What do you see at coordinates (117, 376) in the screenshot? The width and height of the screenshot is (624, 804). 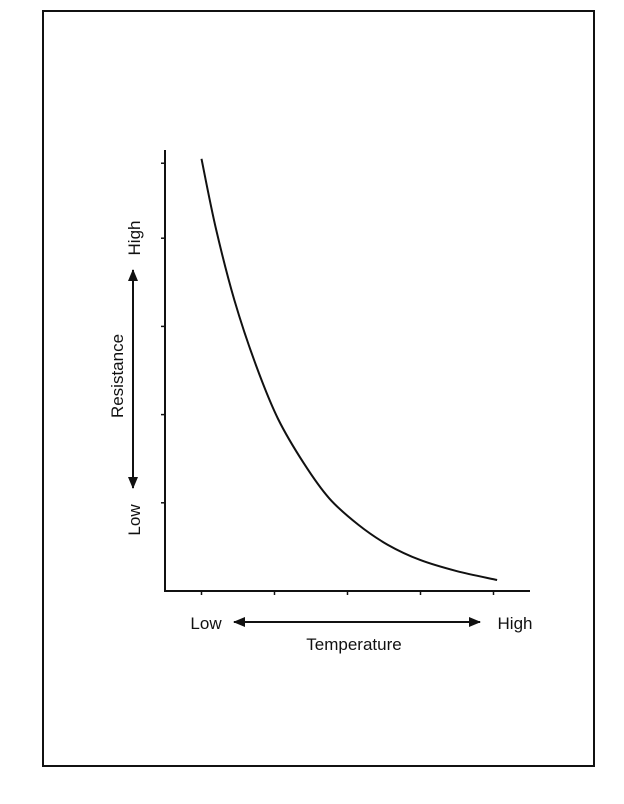 I see `y-axis-title: Resistance` at bounding box center [117, 376].